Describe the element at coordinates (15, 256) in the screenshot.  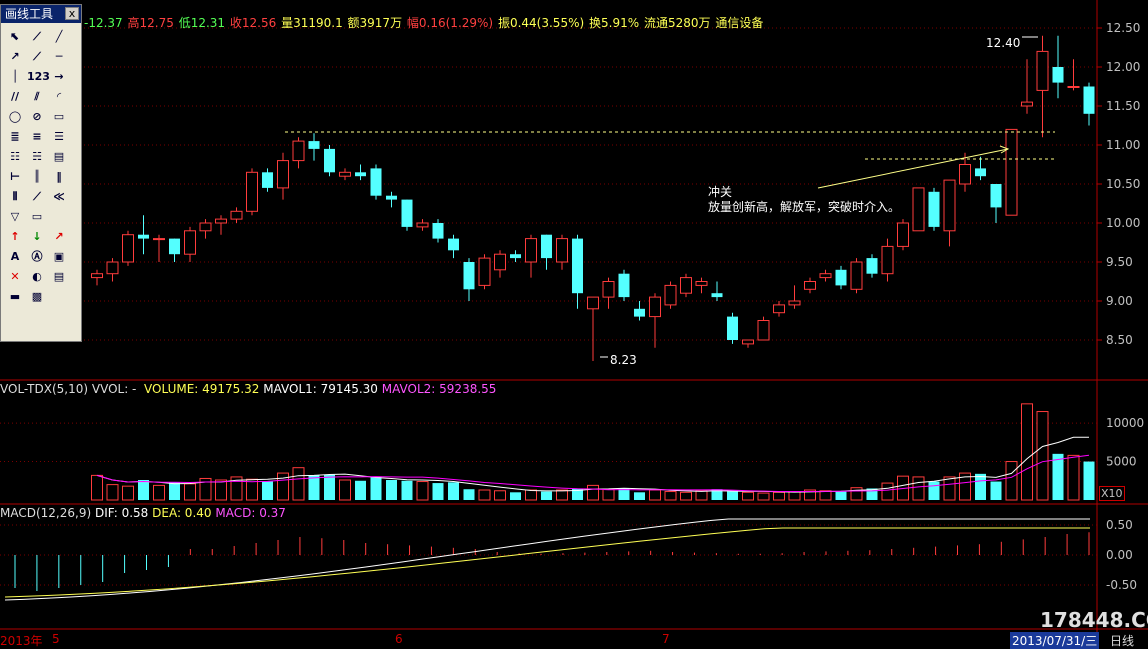
I see `text-tool-icon: A` at that location.